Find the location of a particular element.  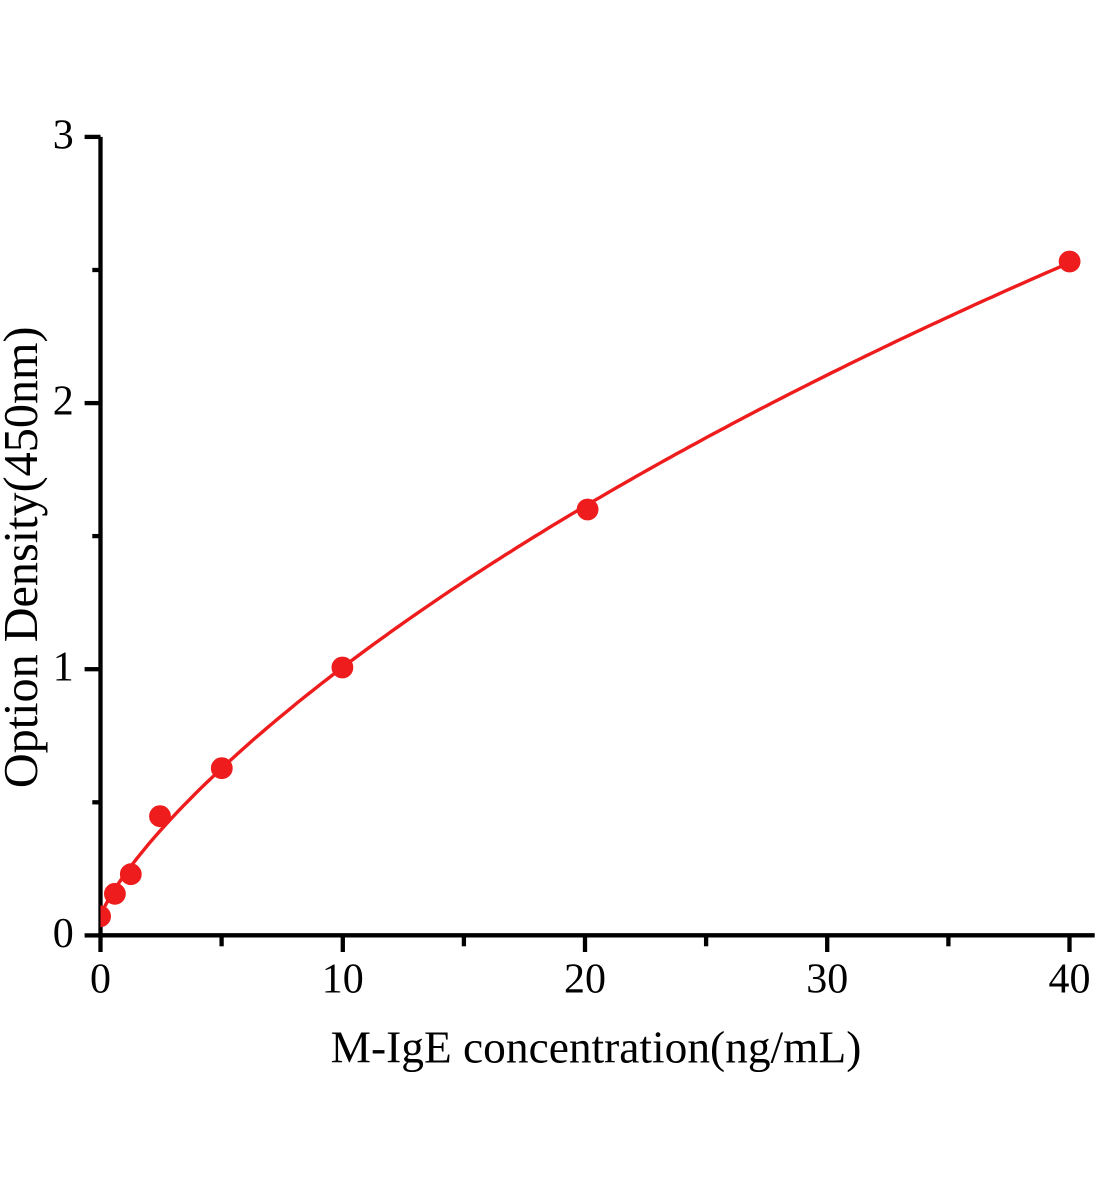

svg-text: Option Density(450nm) is located at coordinates (24, 557).